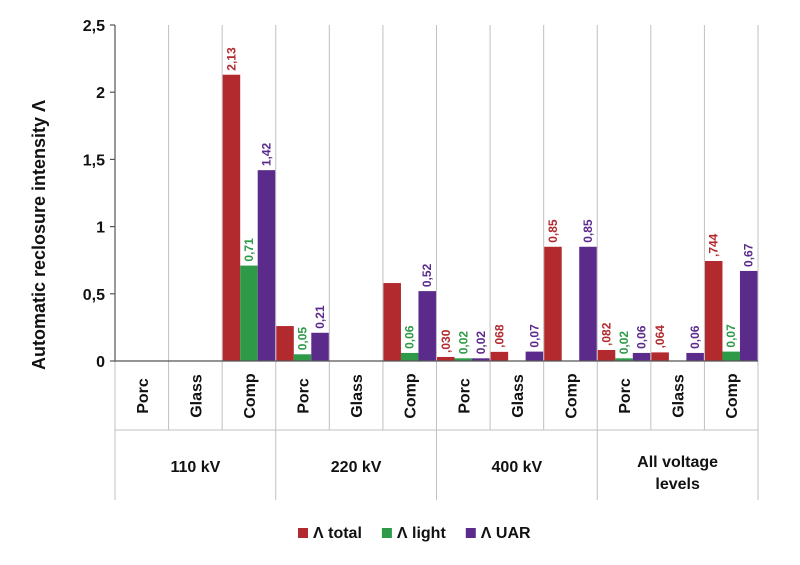 The width and height of the screenshot is (800, 565). What do you see at coordinates (303, 339) in the screenshot?
I see `data-label: 0,05` at bounding box center [303, 339].